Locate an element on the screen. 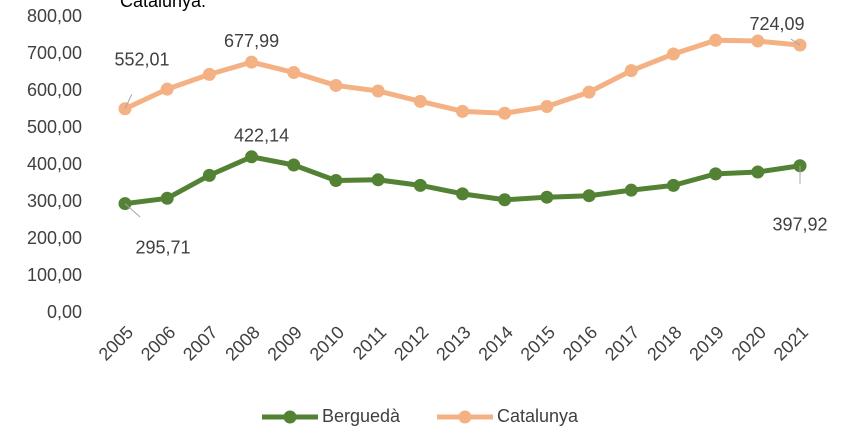 The width and height of the screenshot is (843, 433). x-tick-label: 2005 is located at coordinates (116, 343).